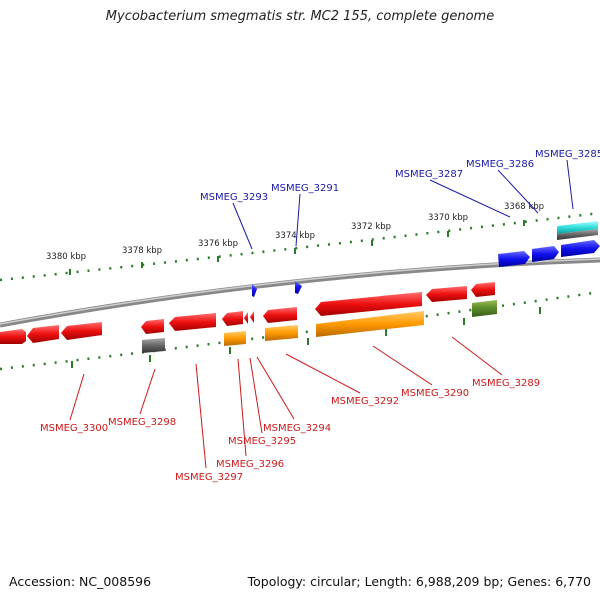 The image size is (600, 600). What do you see at coordinates (426, 259) in the screenshot?
I see `forward-genes` at bounding box center [426, 259].